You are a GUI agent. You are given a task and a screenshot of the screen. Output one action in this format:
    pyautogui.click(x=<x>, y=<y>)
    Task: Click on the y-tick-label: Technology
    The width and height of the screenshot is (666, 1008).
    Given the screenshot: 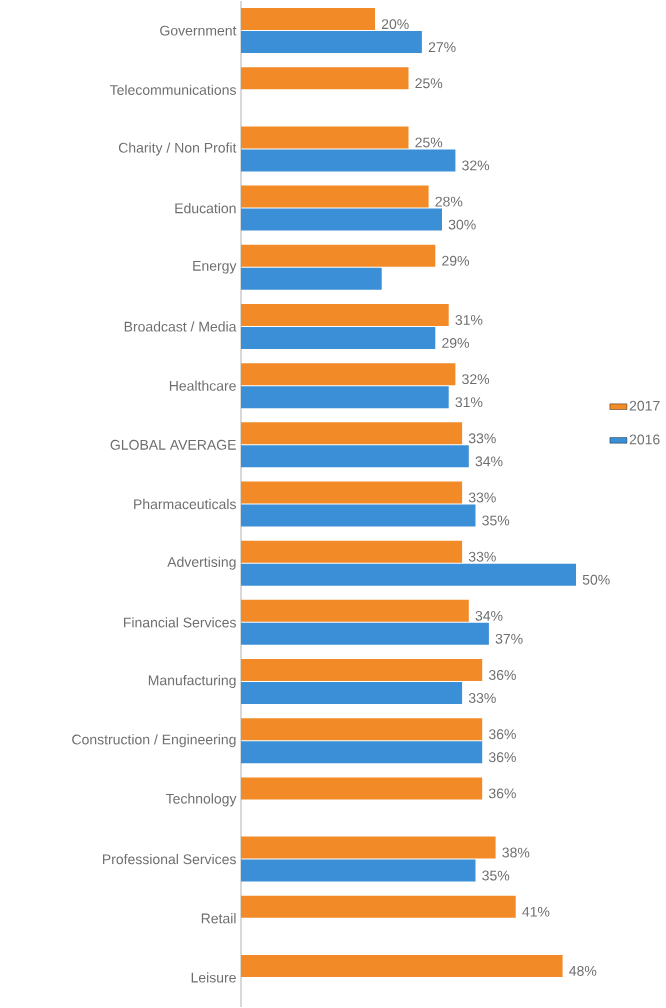 What is the action you would take?
    pyautogui.click(x=201, y=800)
    